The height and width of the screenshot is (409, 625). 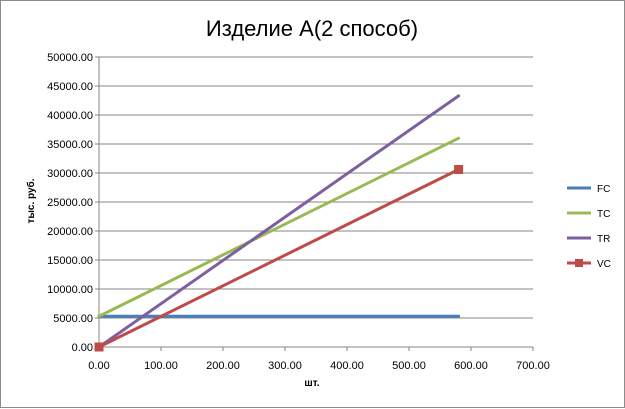 I want to click on y-tick-label: 10000.00, so click(x=70, y=290).